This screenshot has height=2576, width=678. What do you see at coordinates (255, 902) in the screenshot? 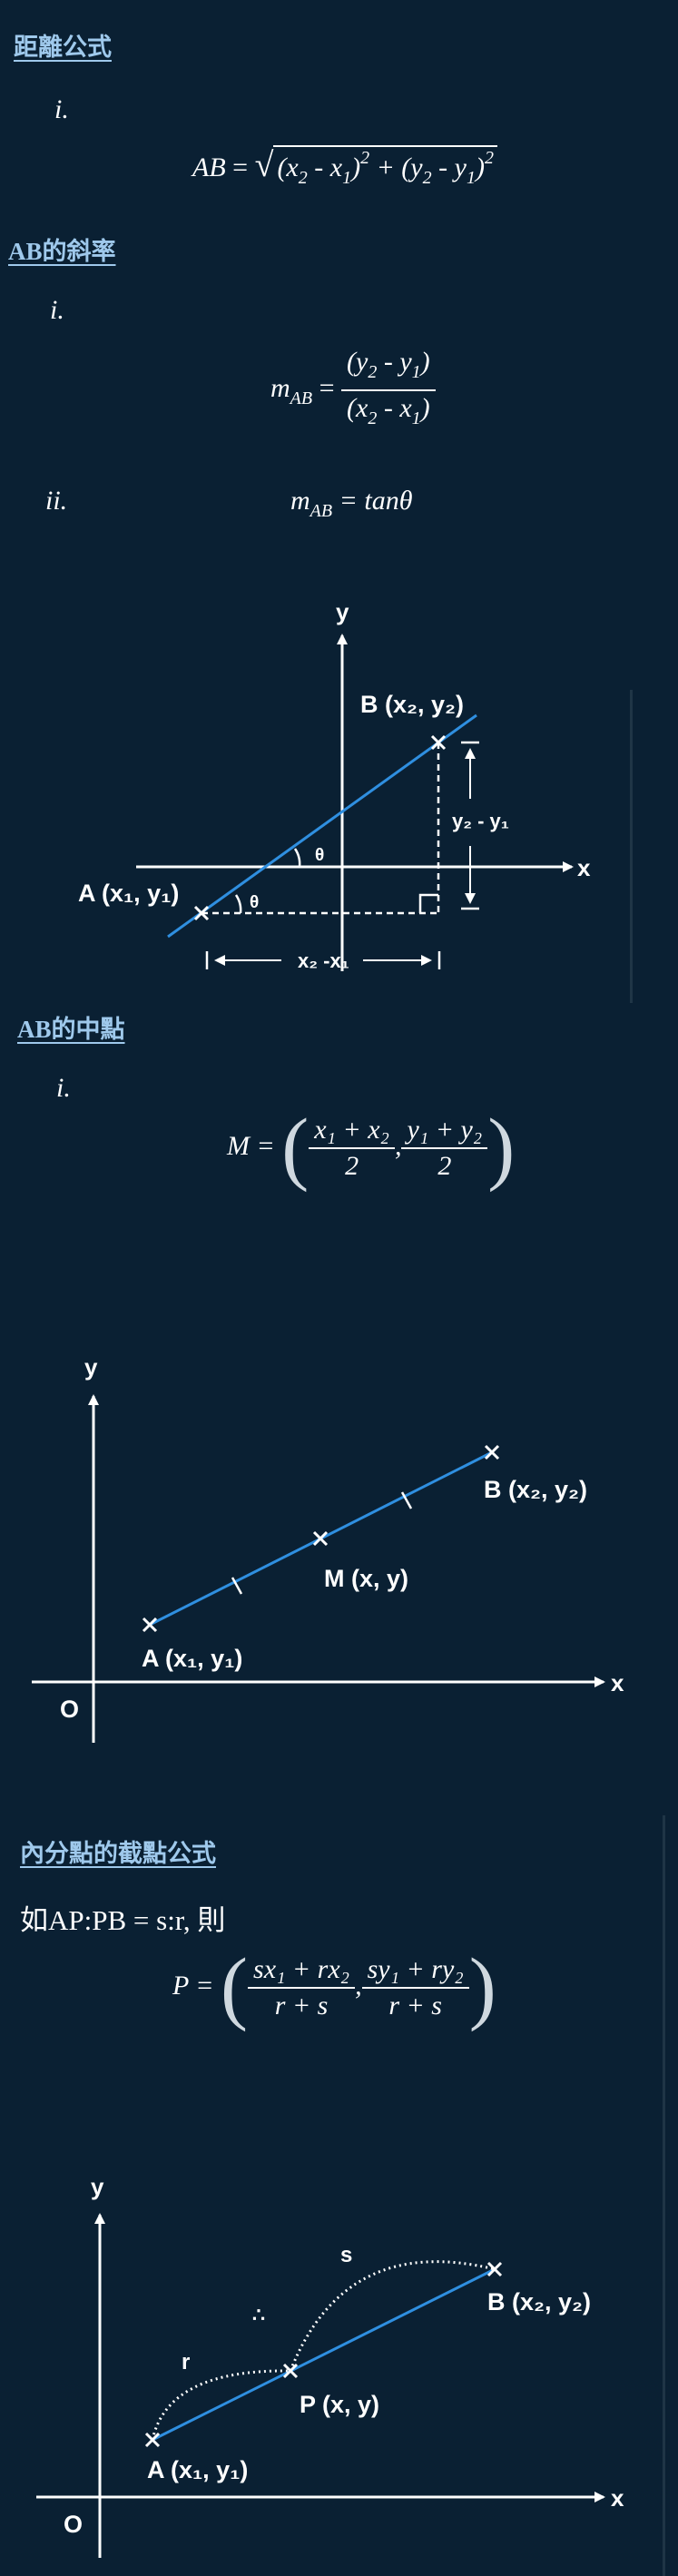
I see `angle-label-2: θ` at bounding box center [255, 902].